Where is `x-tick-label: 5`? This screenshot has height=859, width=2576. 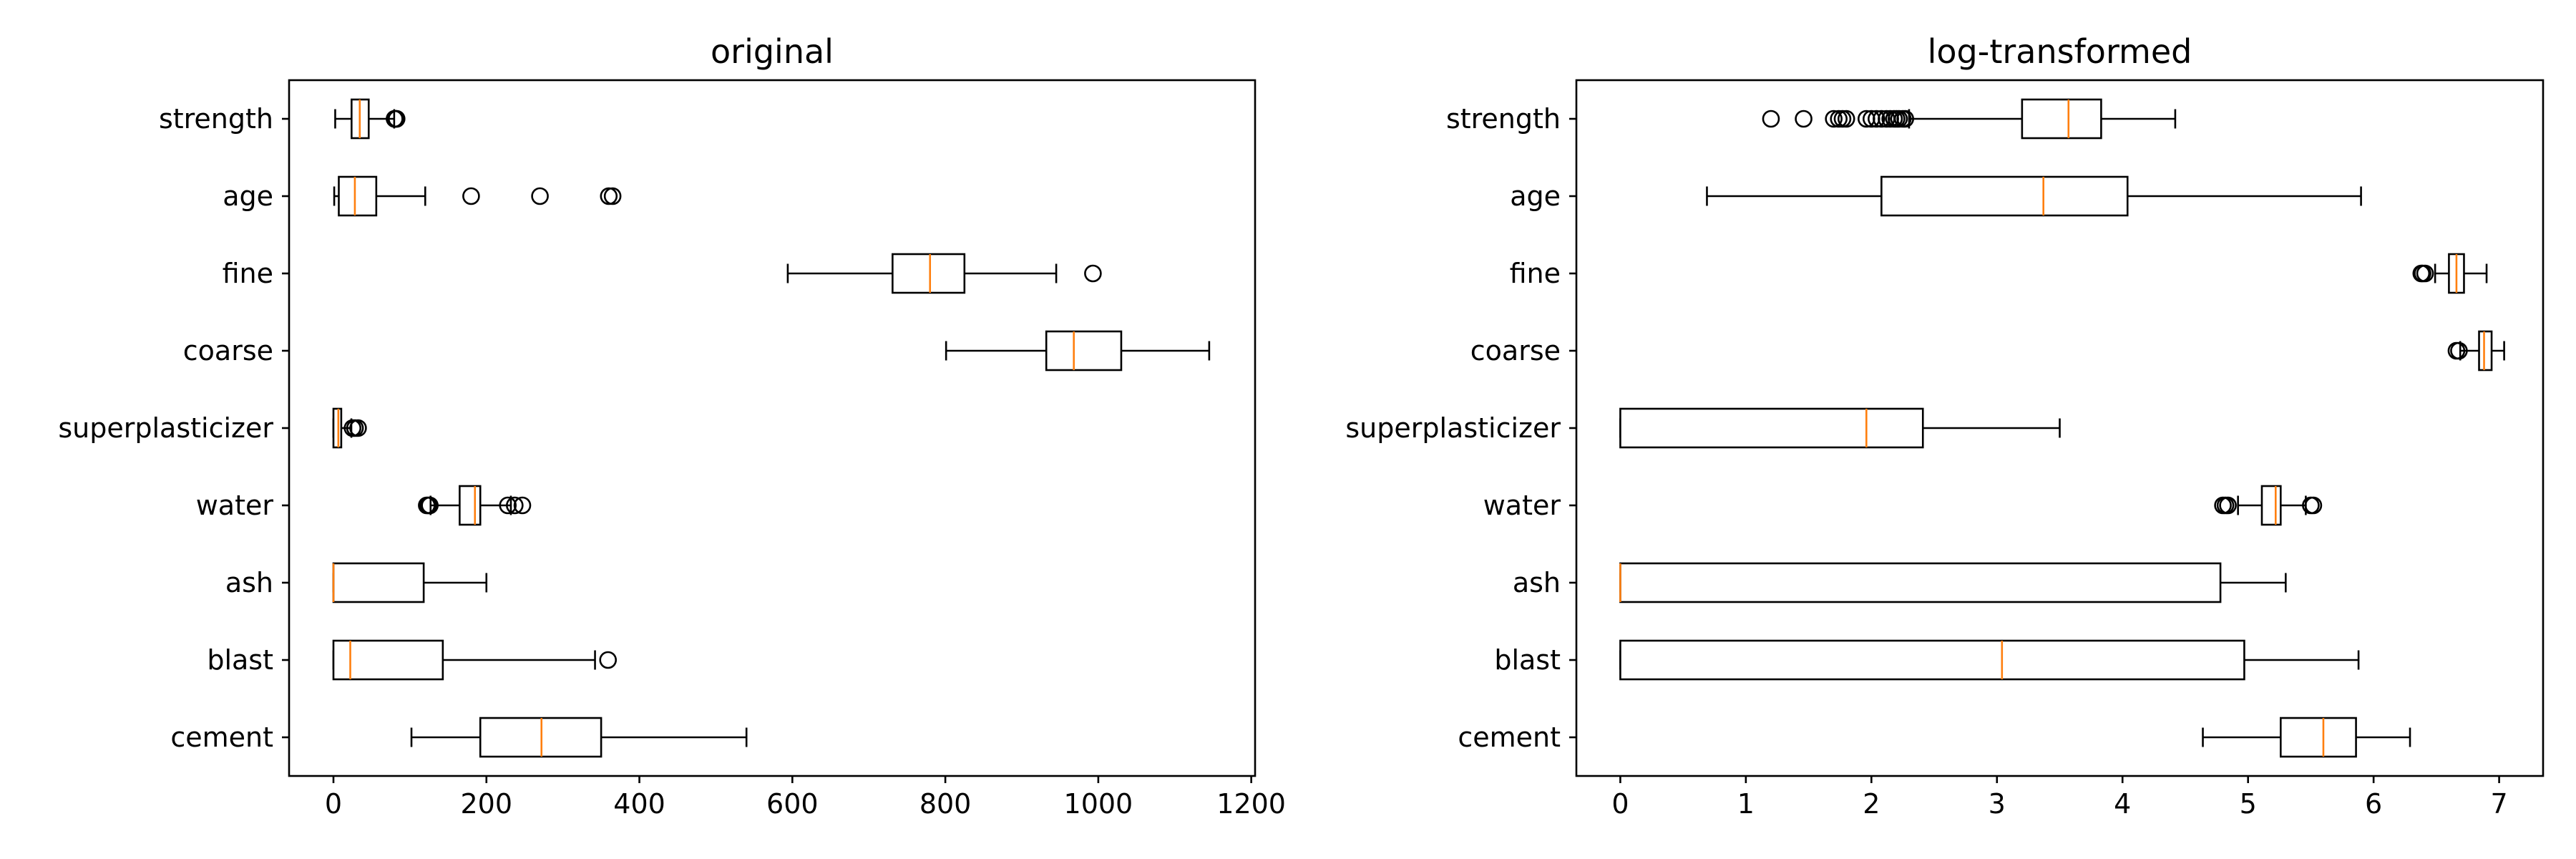
x-tick-label: 5 is located at coordinates (2248, 804).